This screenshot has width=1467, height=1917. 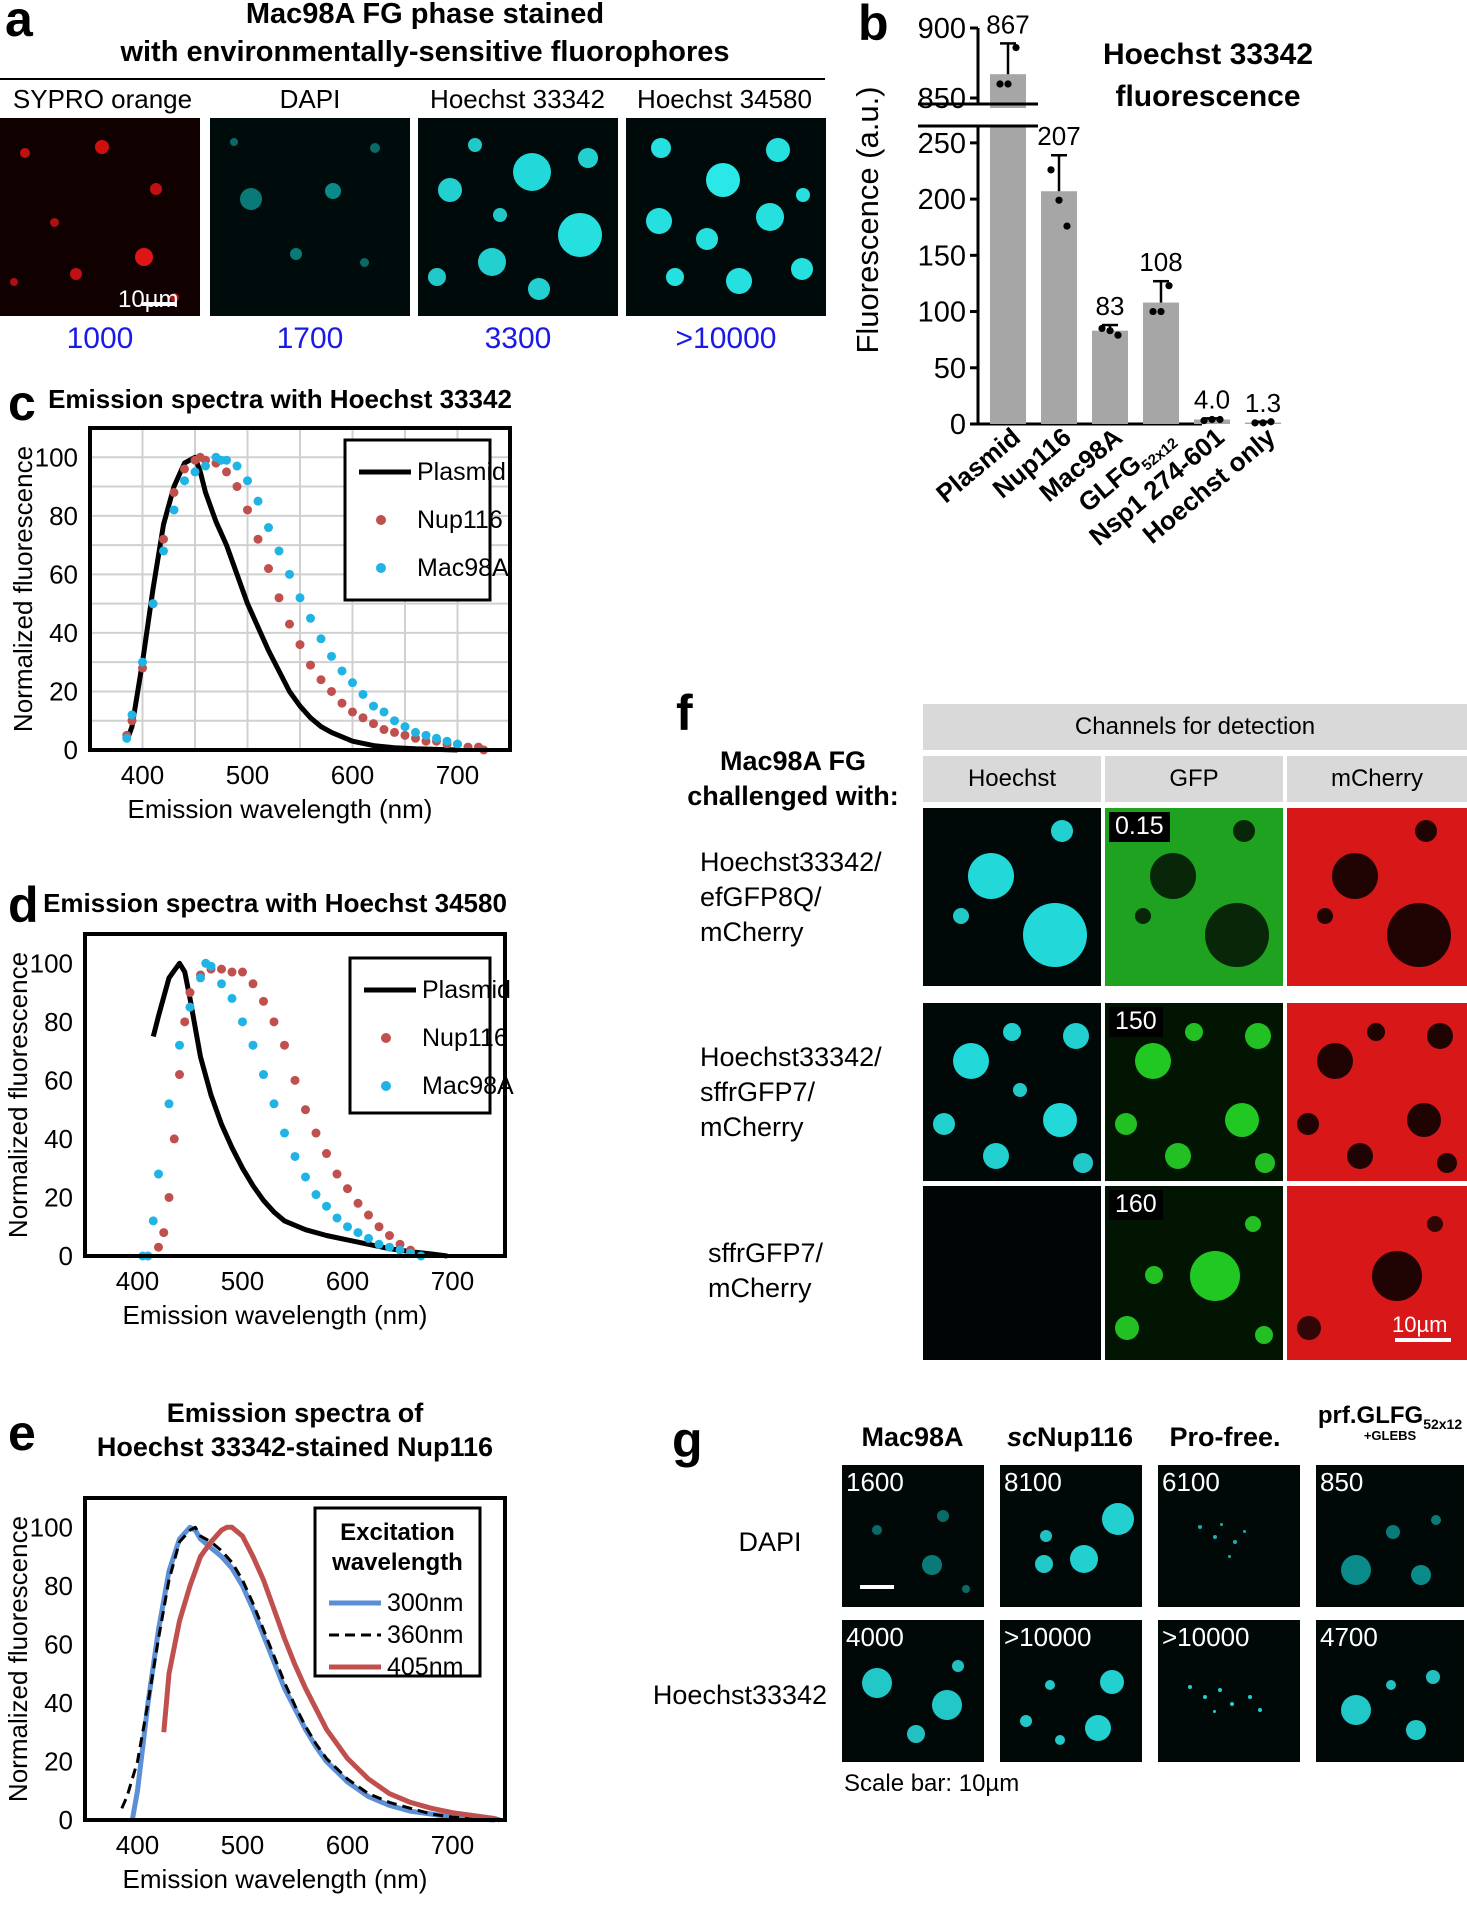 I want to click on panel-g-row-2-label: Hoechst33342, so click(x=740, y=1695).